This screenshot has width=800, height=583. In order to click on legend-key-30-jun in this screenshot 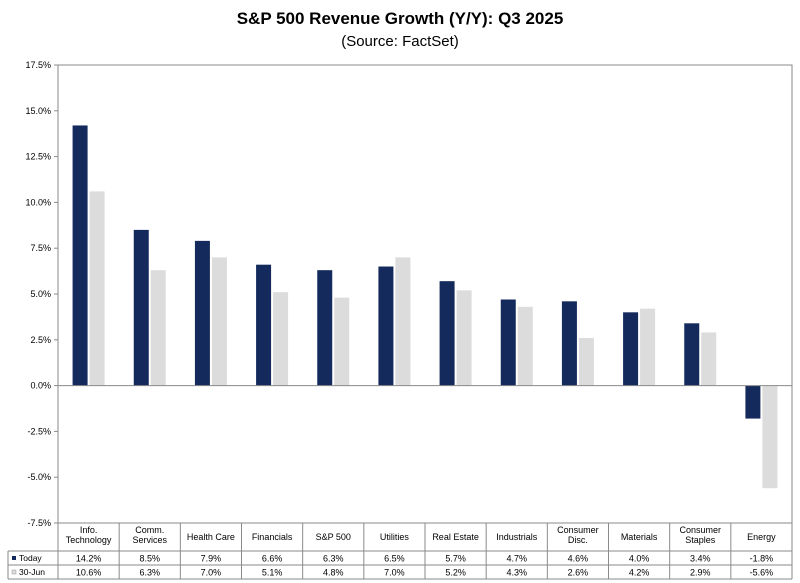, I will do `click(14, 572)`.